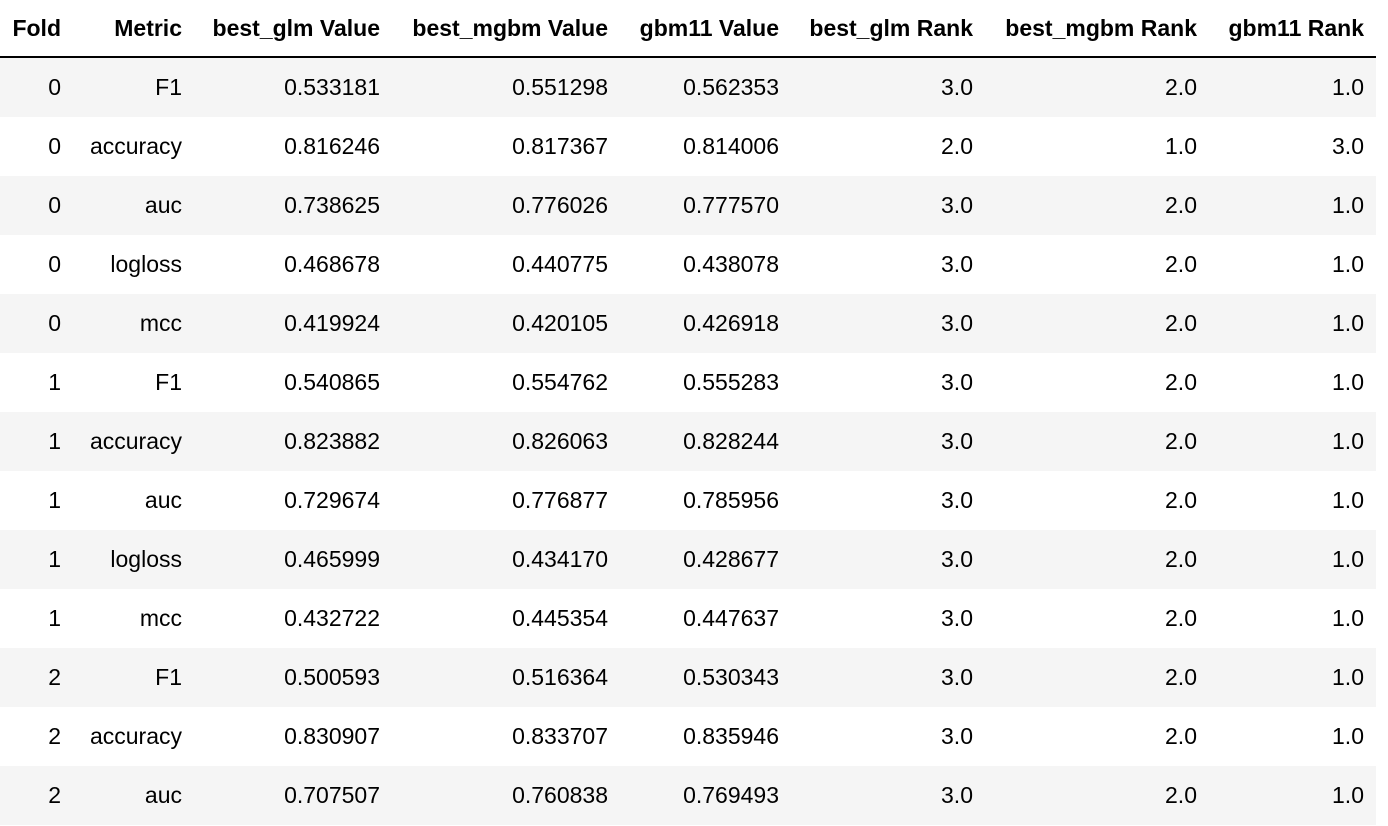  Describe the element at coordinates (705, 146) in the screenshot. I see `gbm11-value-cell: 0.814006` at that location.